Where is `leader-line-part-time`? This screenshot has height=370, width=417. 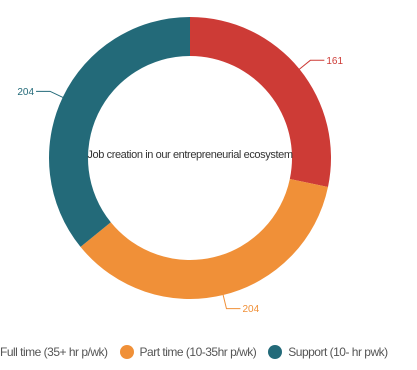
leader-line-part-time is located at coordinates (231, 301).